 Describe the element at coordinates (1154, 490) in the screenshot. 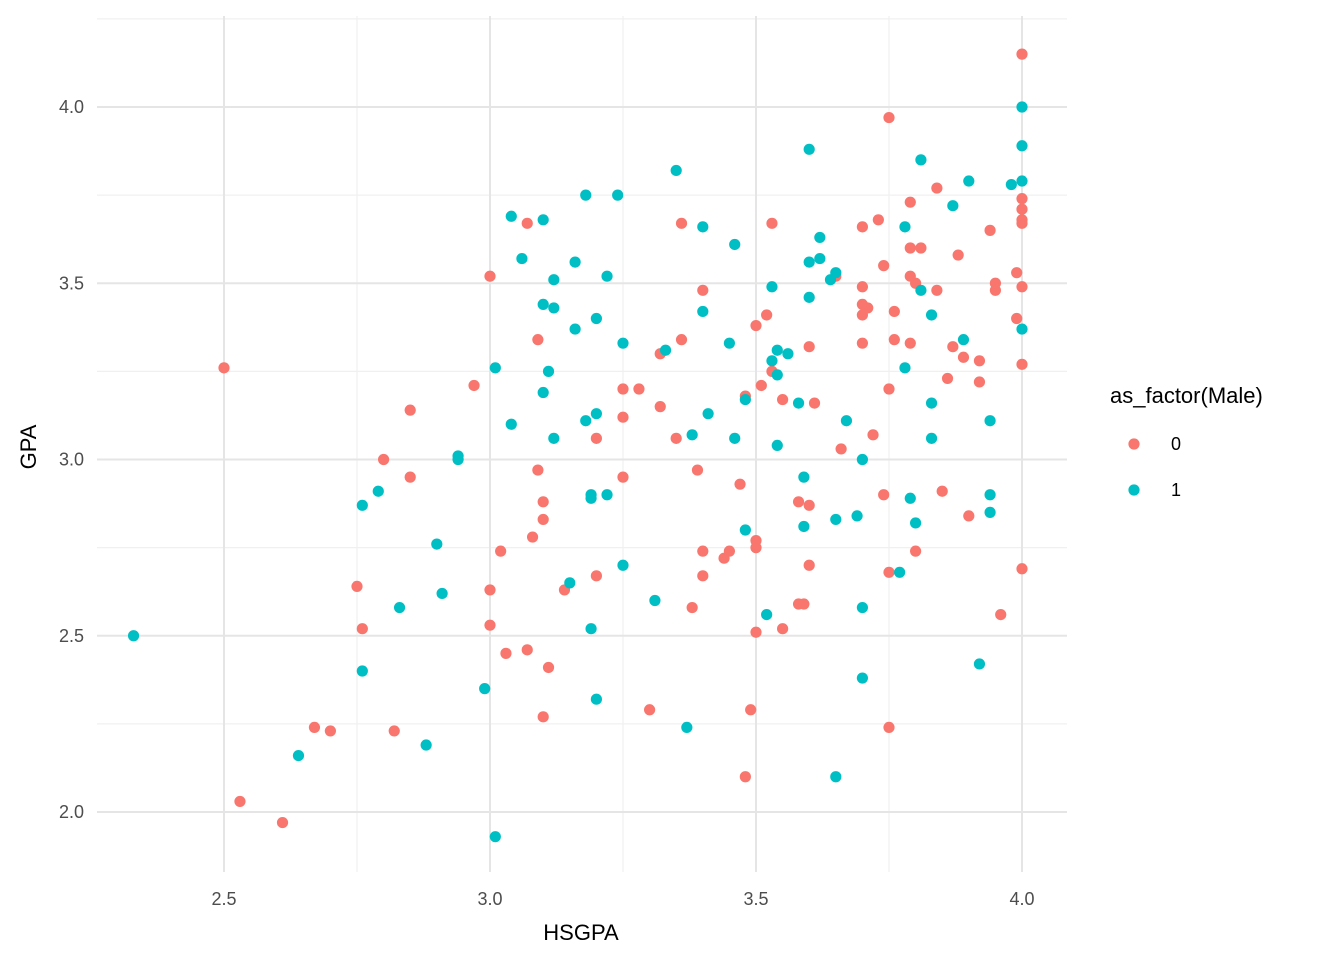

I see `legend-entry-1: 1` at that location.